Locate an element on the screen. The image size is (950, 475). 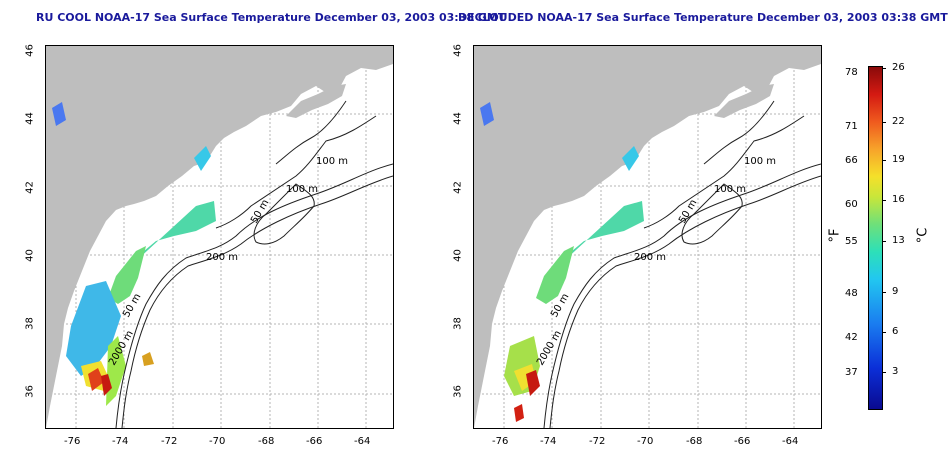
colorbar-c-tick: 16 is located at coordinates (898, 199).